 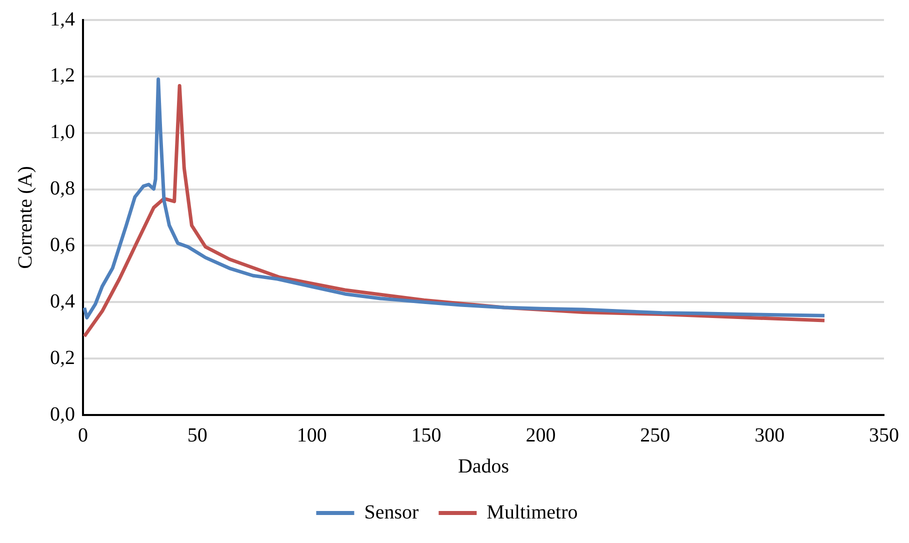 What do you see at coordinates (62, 75) in the screenshot?
I see `y-tick-label: 1,2` at bounding box center [62, 75].